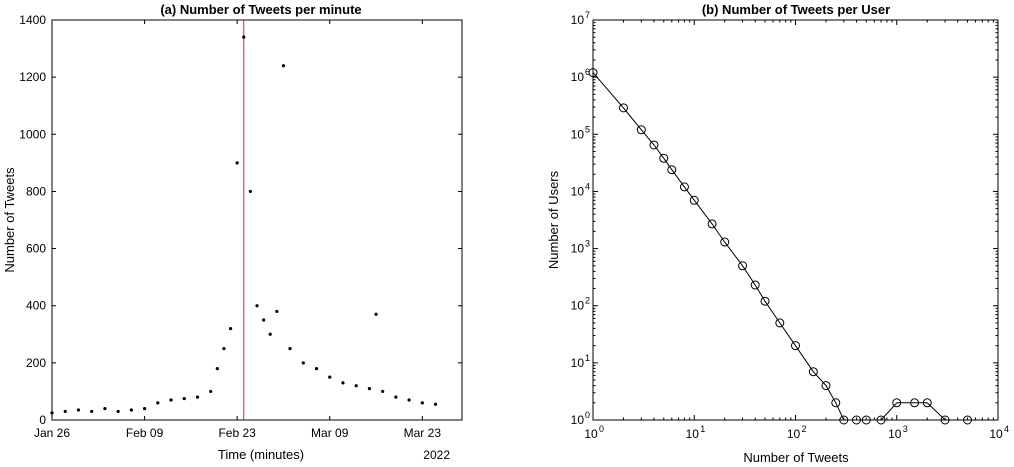 The image size is (1014, 467). Describe the element at coordinates (330, 433) in the screenshot. I see `x-tick-label: Mar 09` at that location.